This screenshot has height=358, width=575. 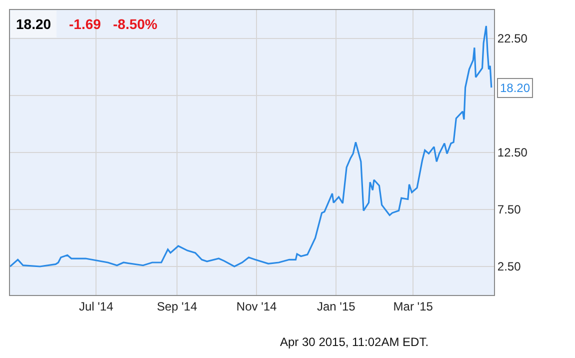 What do you see at coordinates (515, 88) in the screenshot?
I see `annotation: 18.20` at bounding box center [515, 88].